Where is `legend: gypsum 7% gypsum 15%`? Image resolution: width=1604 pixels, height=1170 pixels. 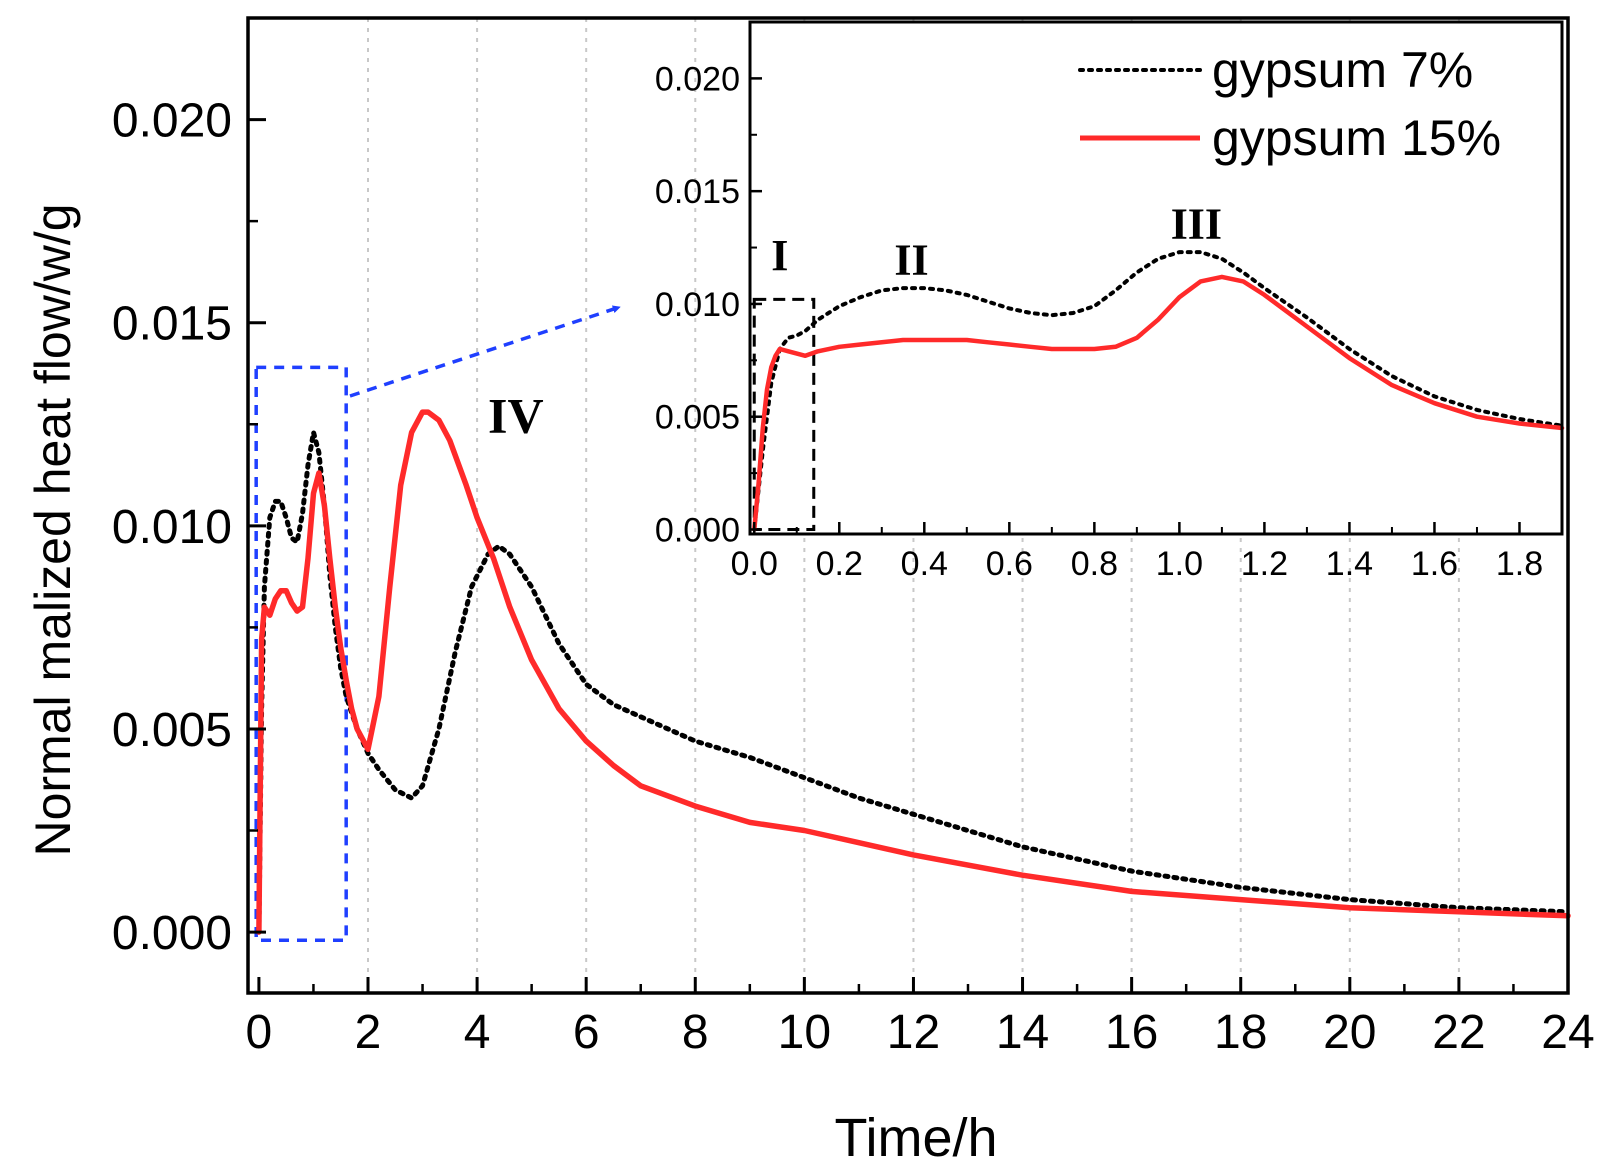 legend: gypsum 7% gypsum 15% is located at coordinates (1289, 104).